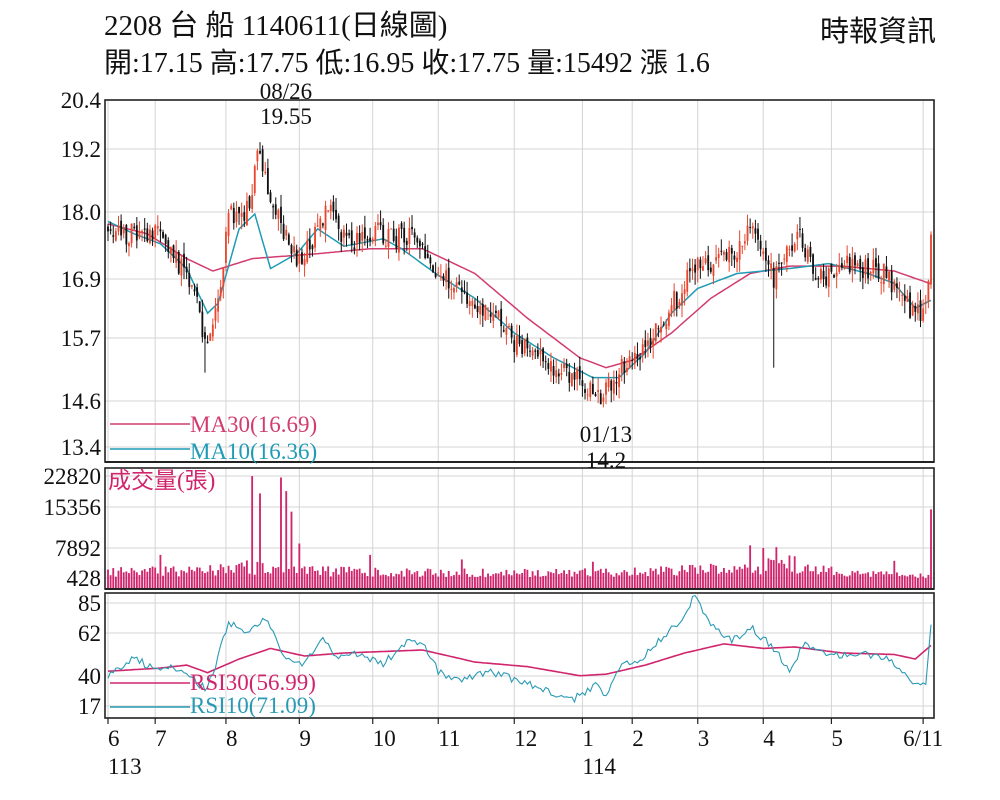 The height and width of the screenshot is (800, 1000). I want to click on volume-panel-label: 成交量(張), so click(161, 480).